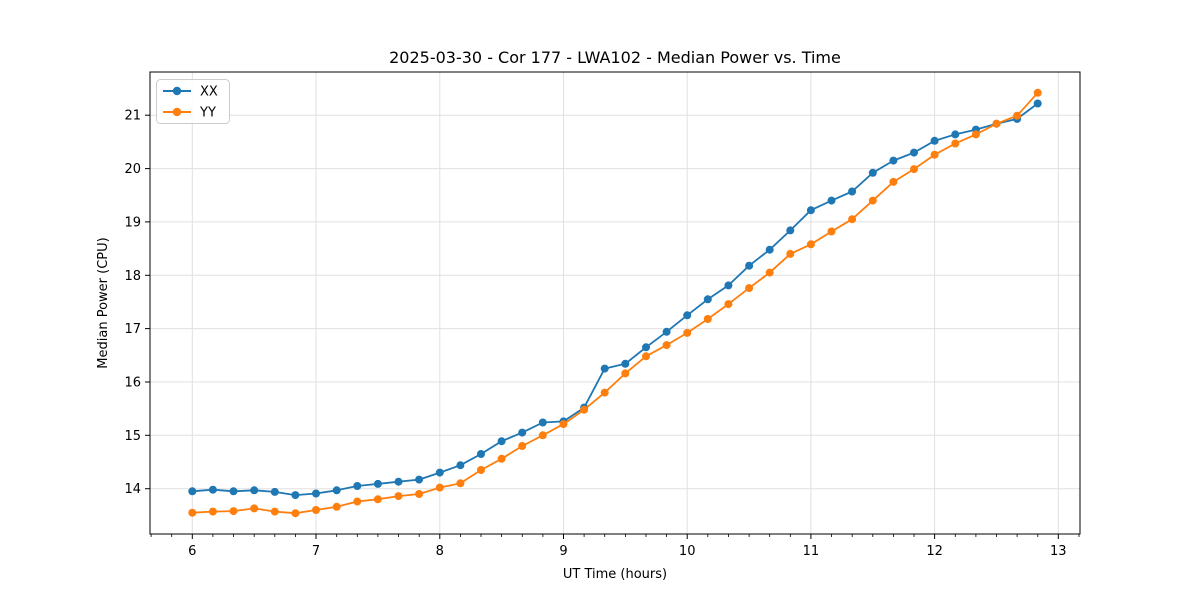 This screenshot has width=1200, height=604. What do you see at coordinates (177, 112) in the screenshot?
I see `legend-marker-yy` at bounding box center [177, 112].